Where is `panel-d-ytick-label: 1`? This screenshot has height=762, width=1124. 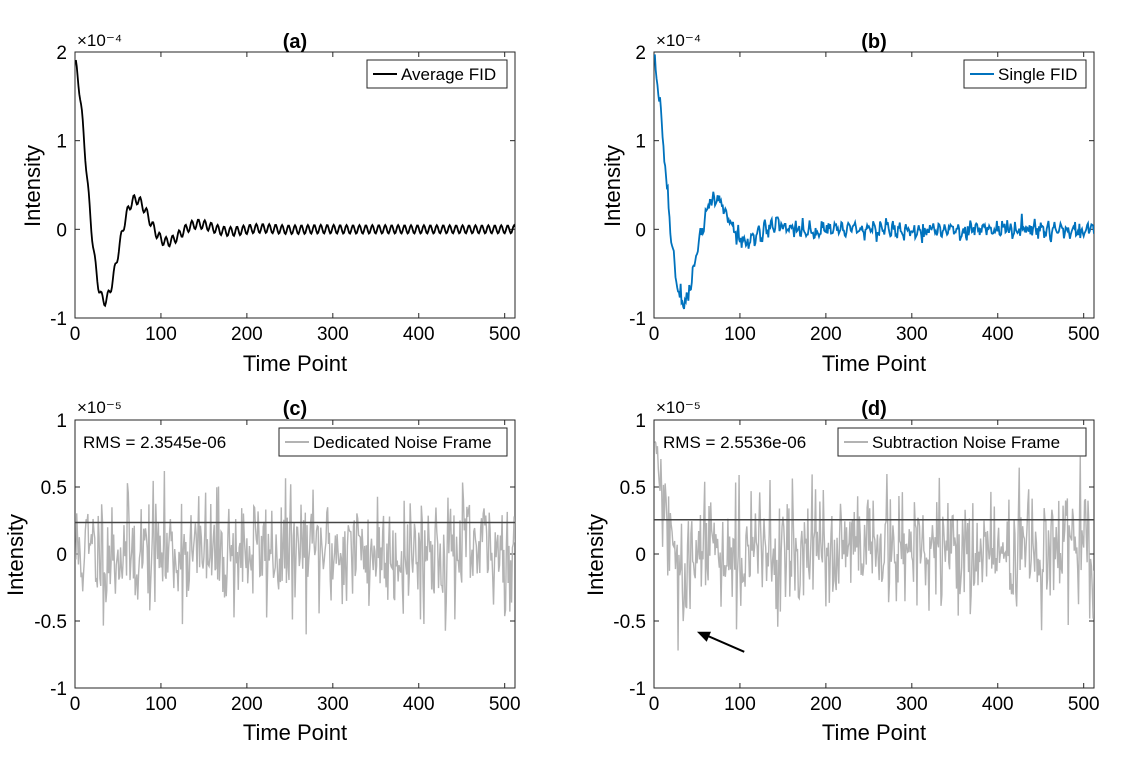
panel-d-ytick-label: 1 is located at coordinates (640, 421).